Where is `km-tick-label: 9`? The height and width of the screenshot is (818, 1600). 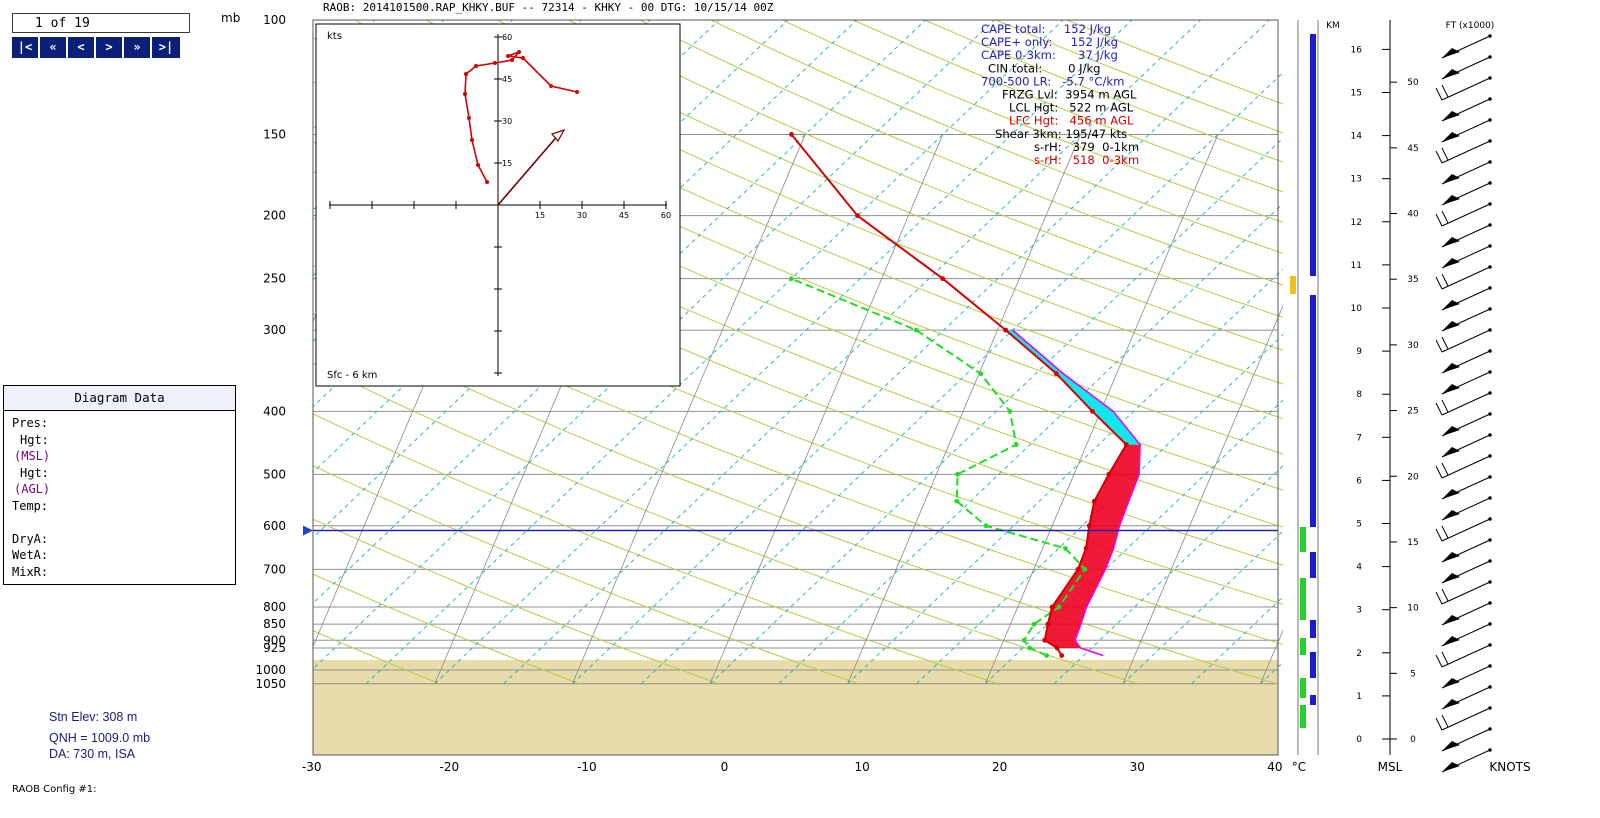 km-tick-label: 9 is located at coordinates (1359, 352).